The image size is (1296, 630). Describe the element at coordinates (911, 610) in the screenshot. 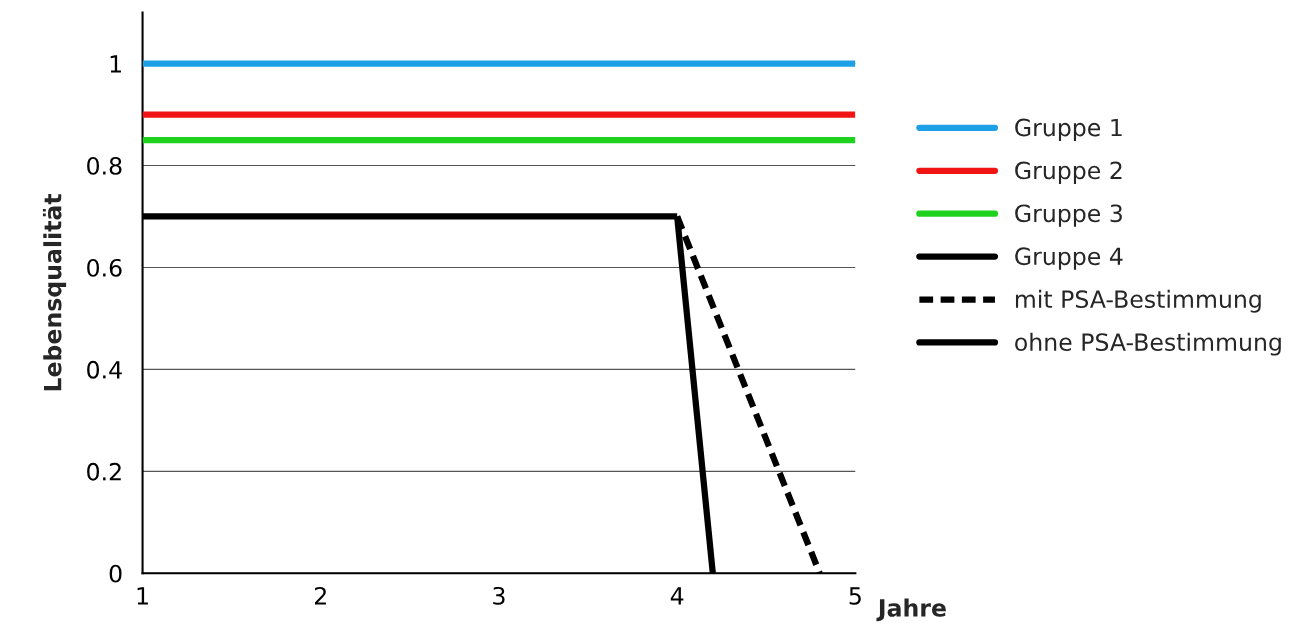

I see `x-axis-title: Jahre` at that location.